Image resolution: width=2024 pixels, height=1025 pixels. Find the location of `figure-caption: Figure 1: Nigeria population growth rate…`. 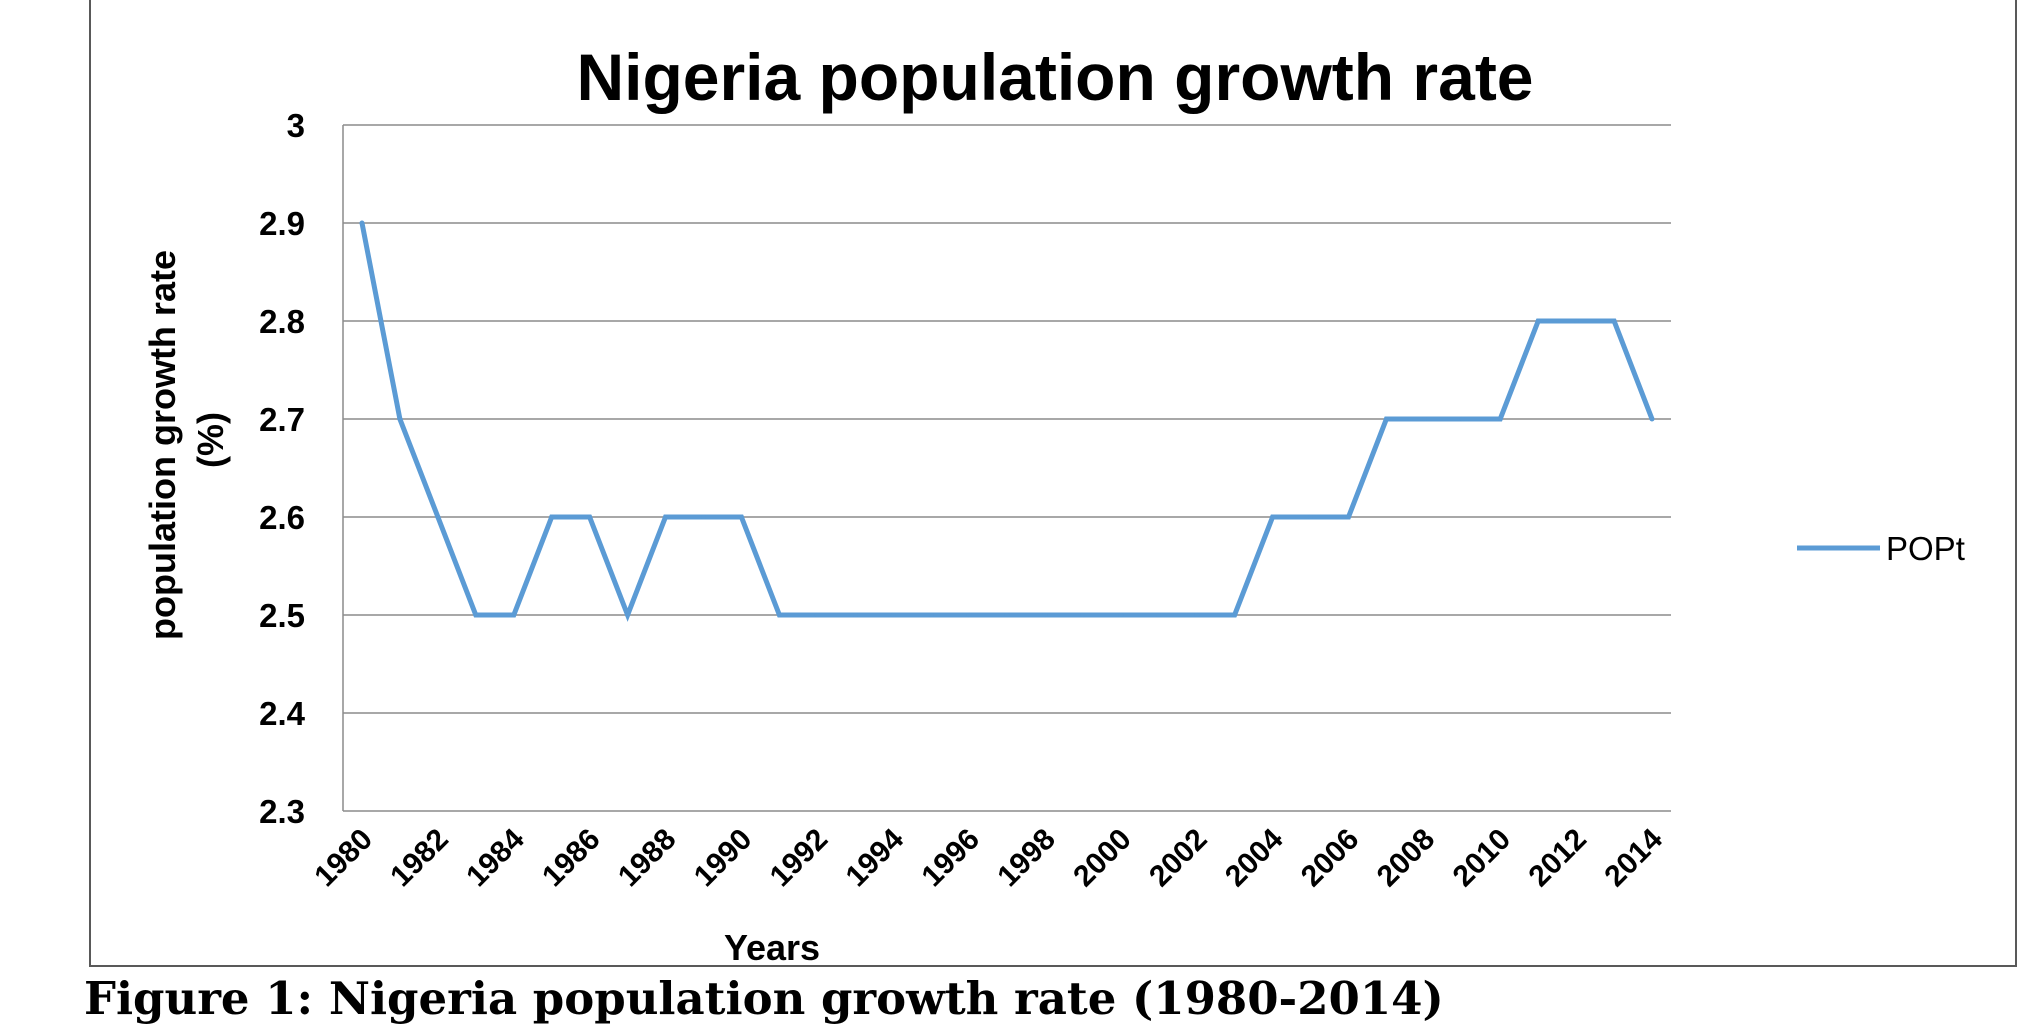

figure-caption: Figure 1: Nigeria population growth rate… is located at coordinates (764, 998).